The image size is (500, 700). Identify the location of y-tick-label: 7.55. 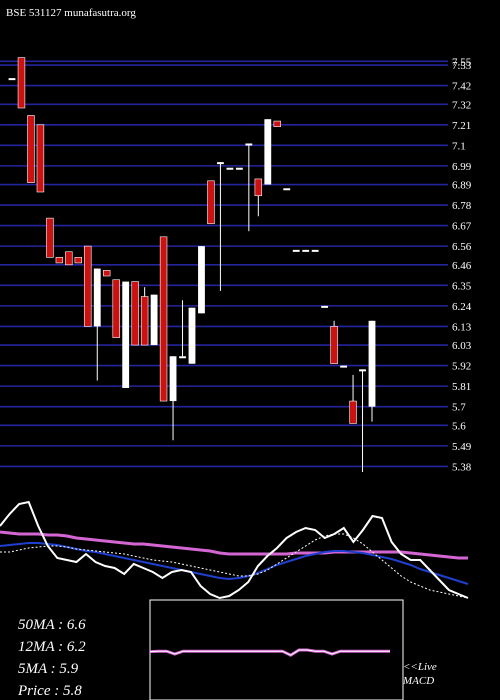
(462, 62).